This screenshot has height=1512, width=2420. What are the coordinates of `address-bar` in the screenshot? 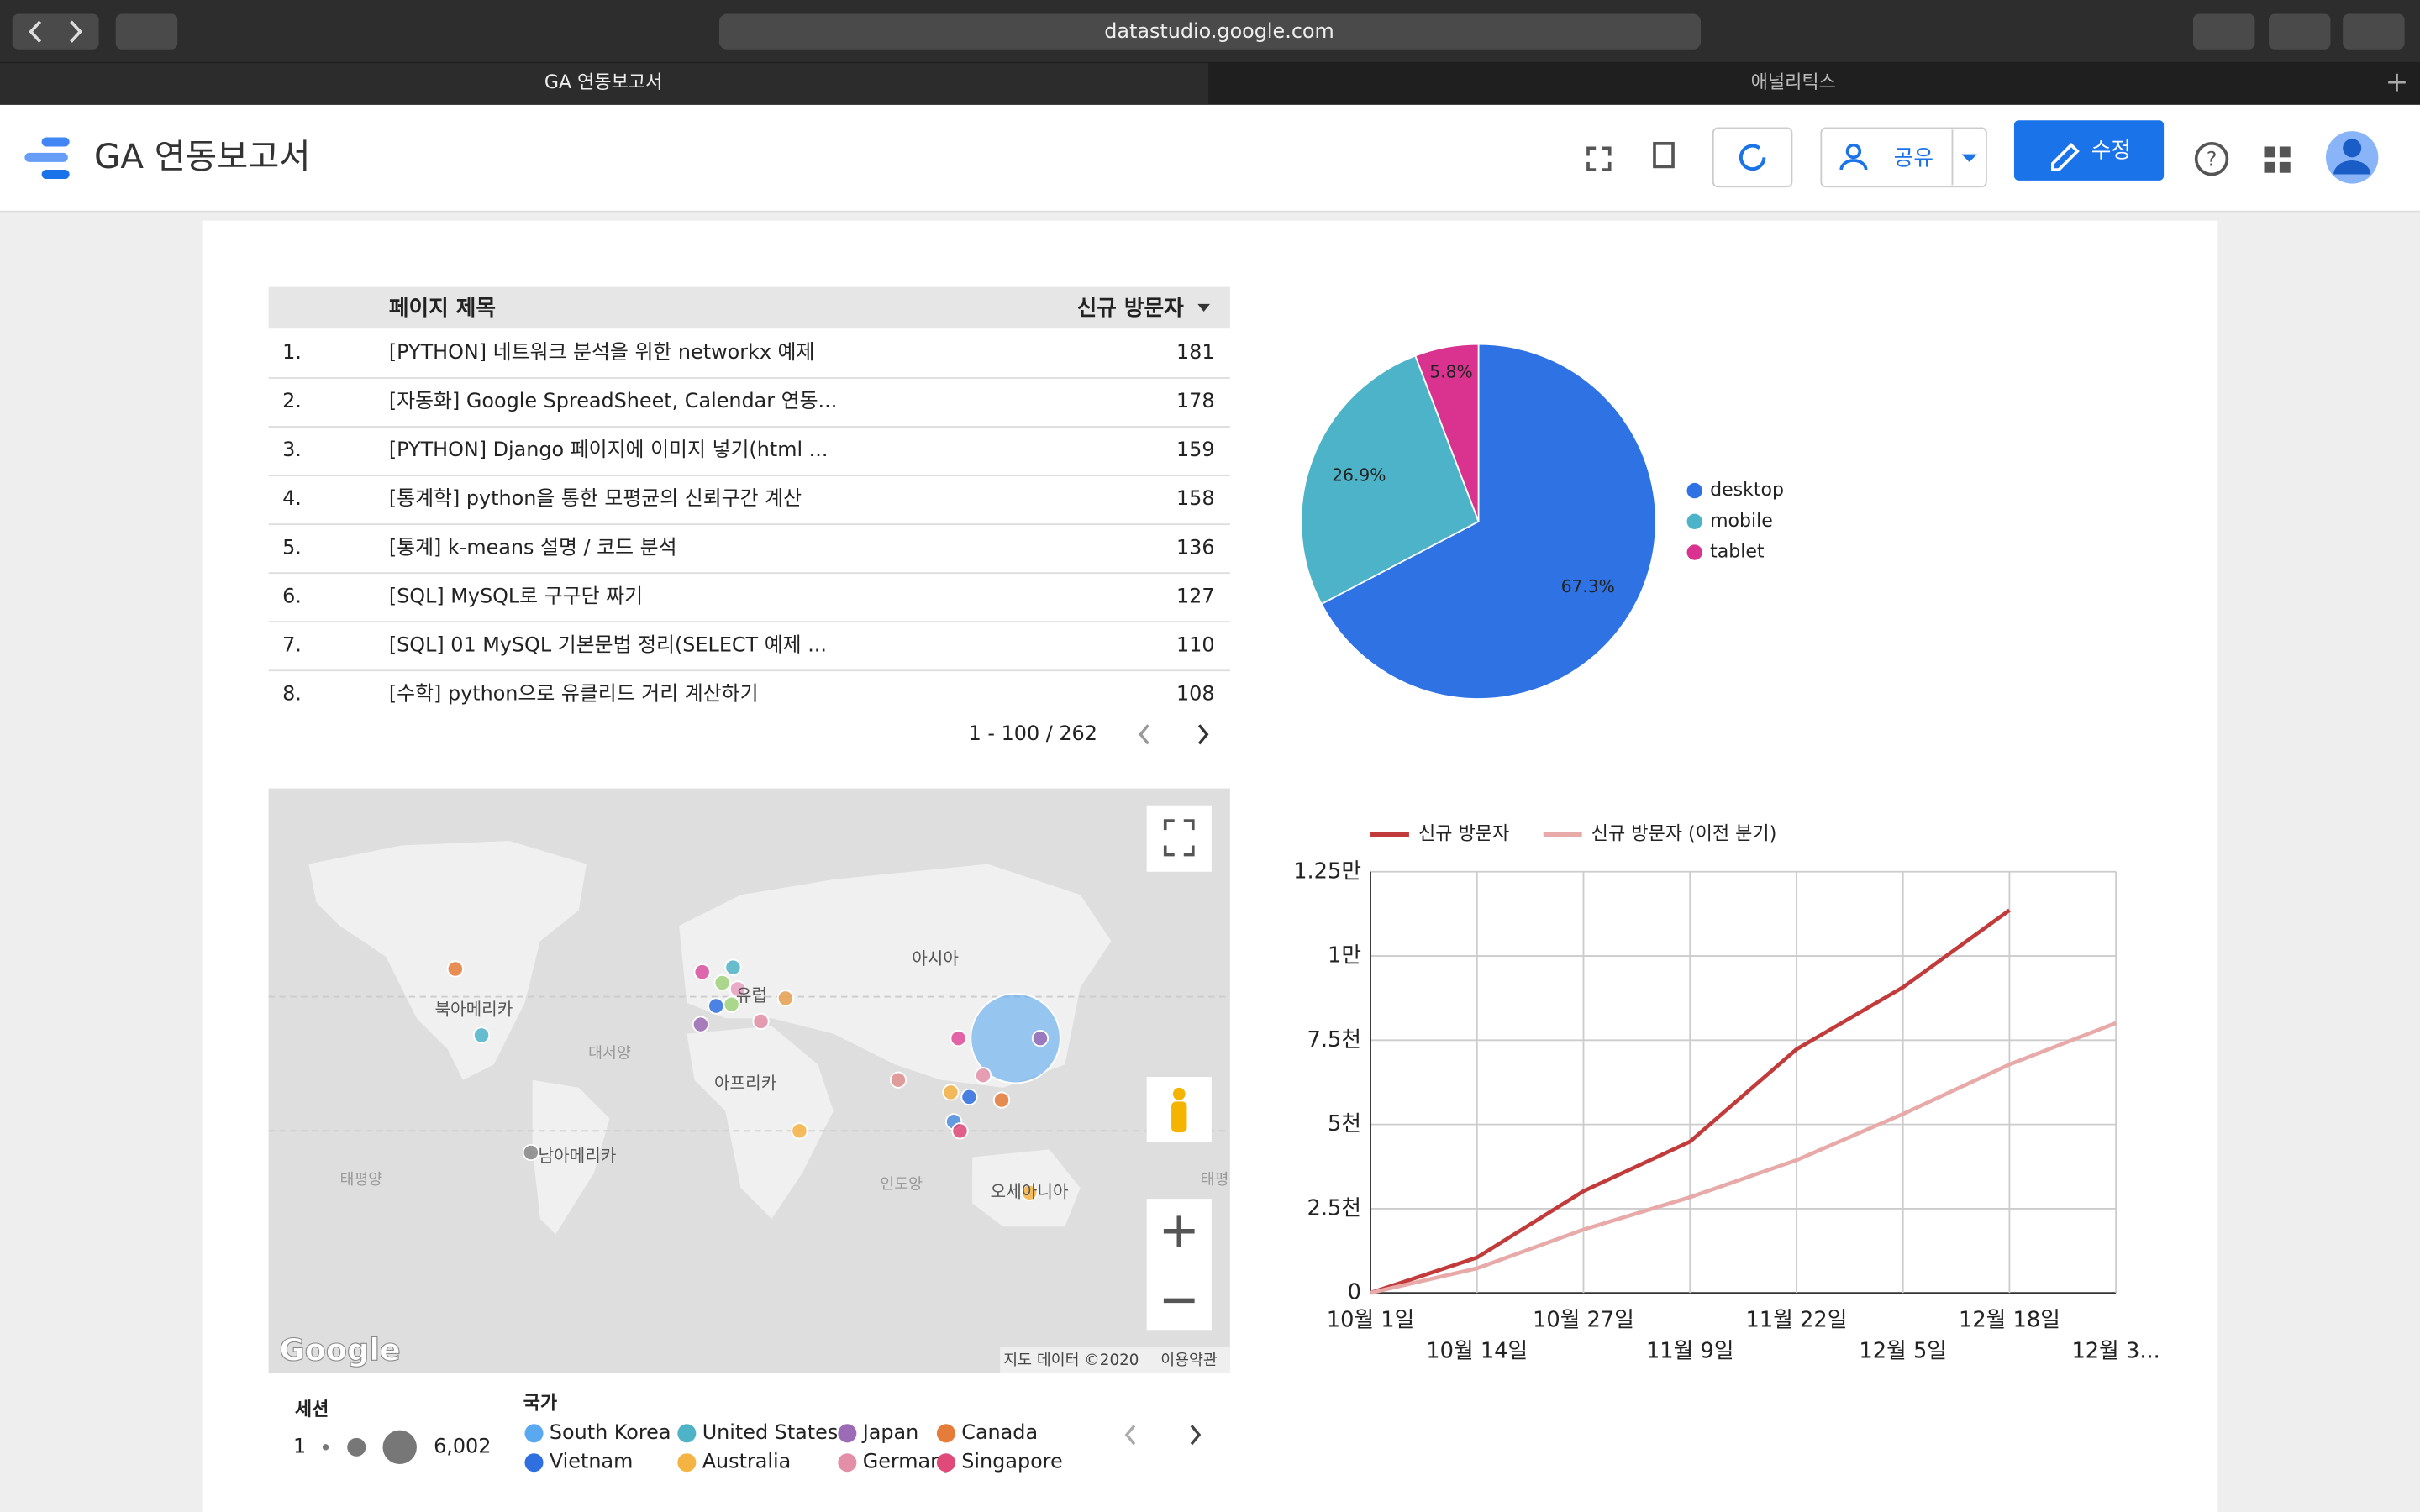 It's located at (1210, 31).